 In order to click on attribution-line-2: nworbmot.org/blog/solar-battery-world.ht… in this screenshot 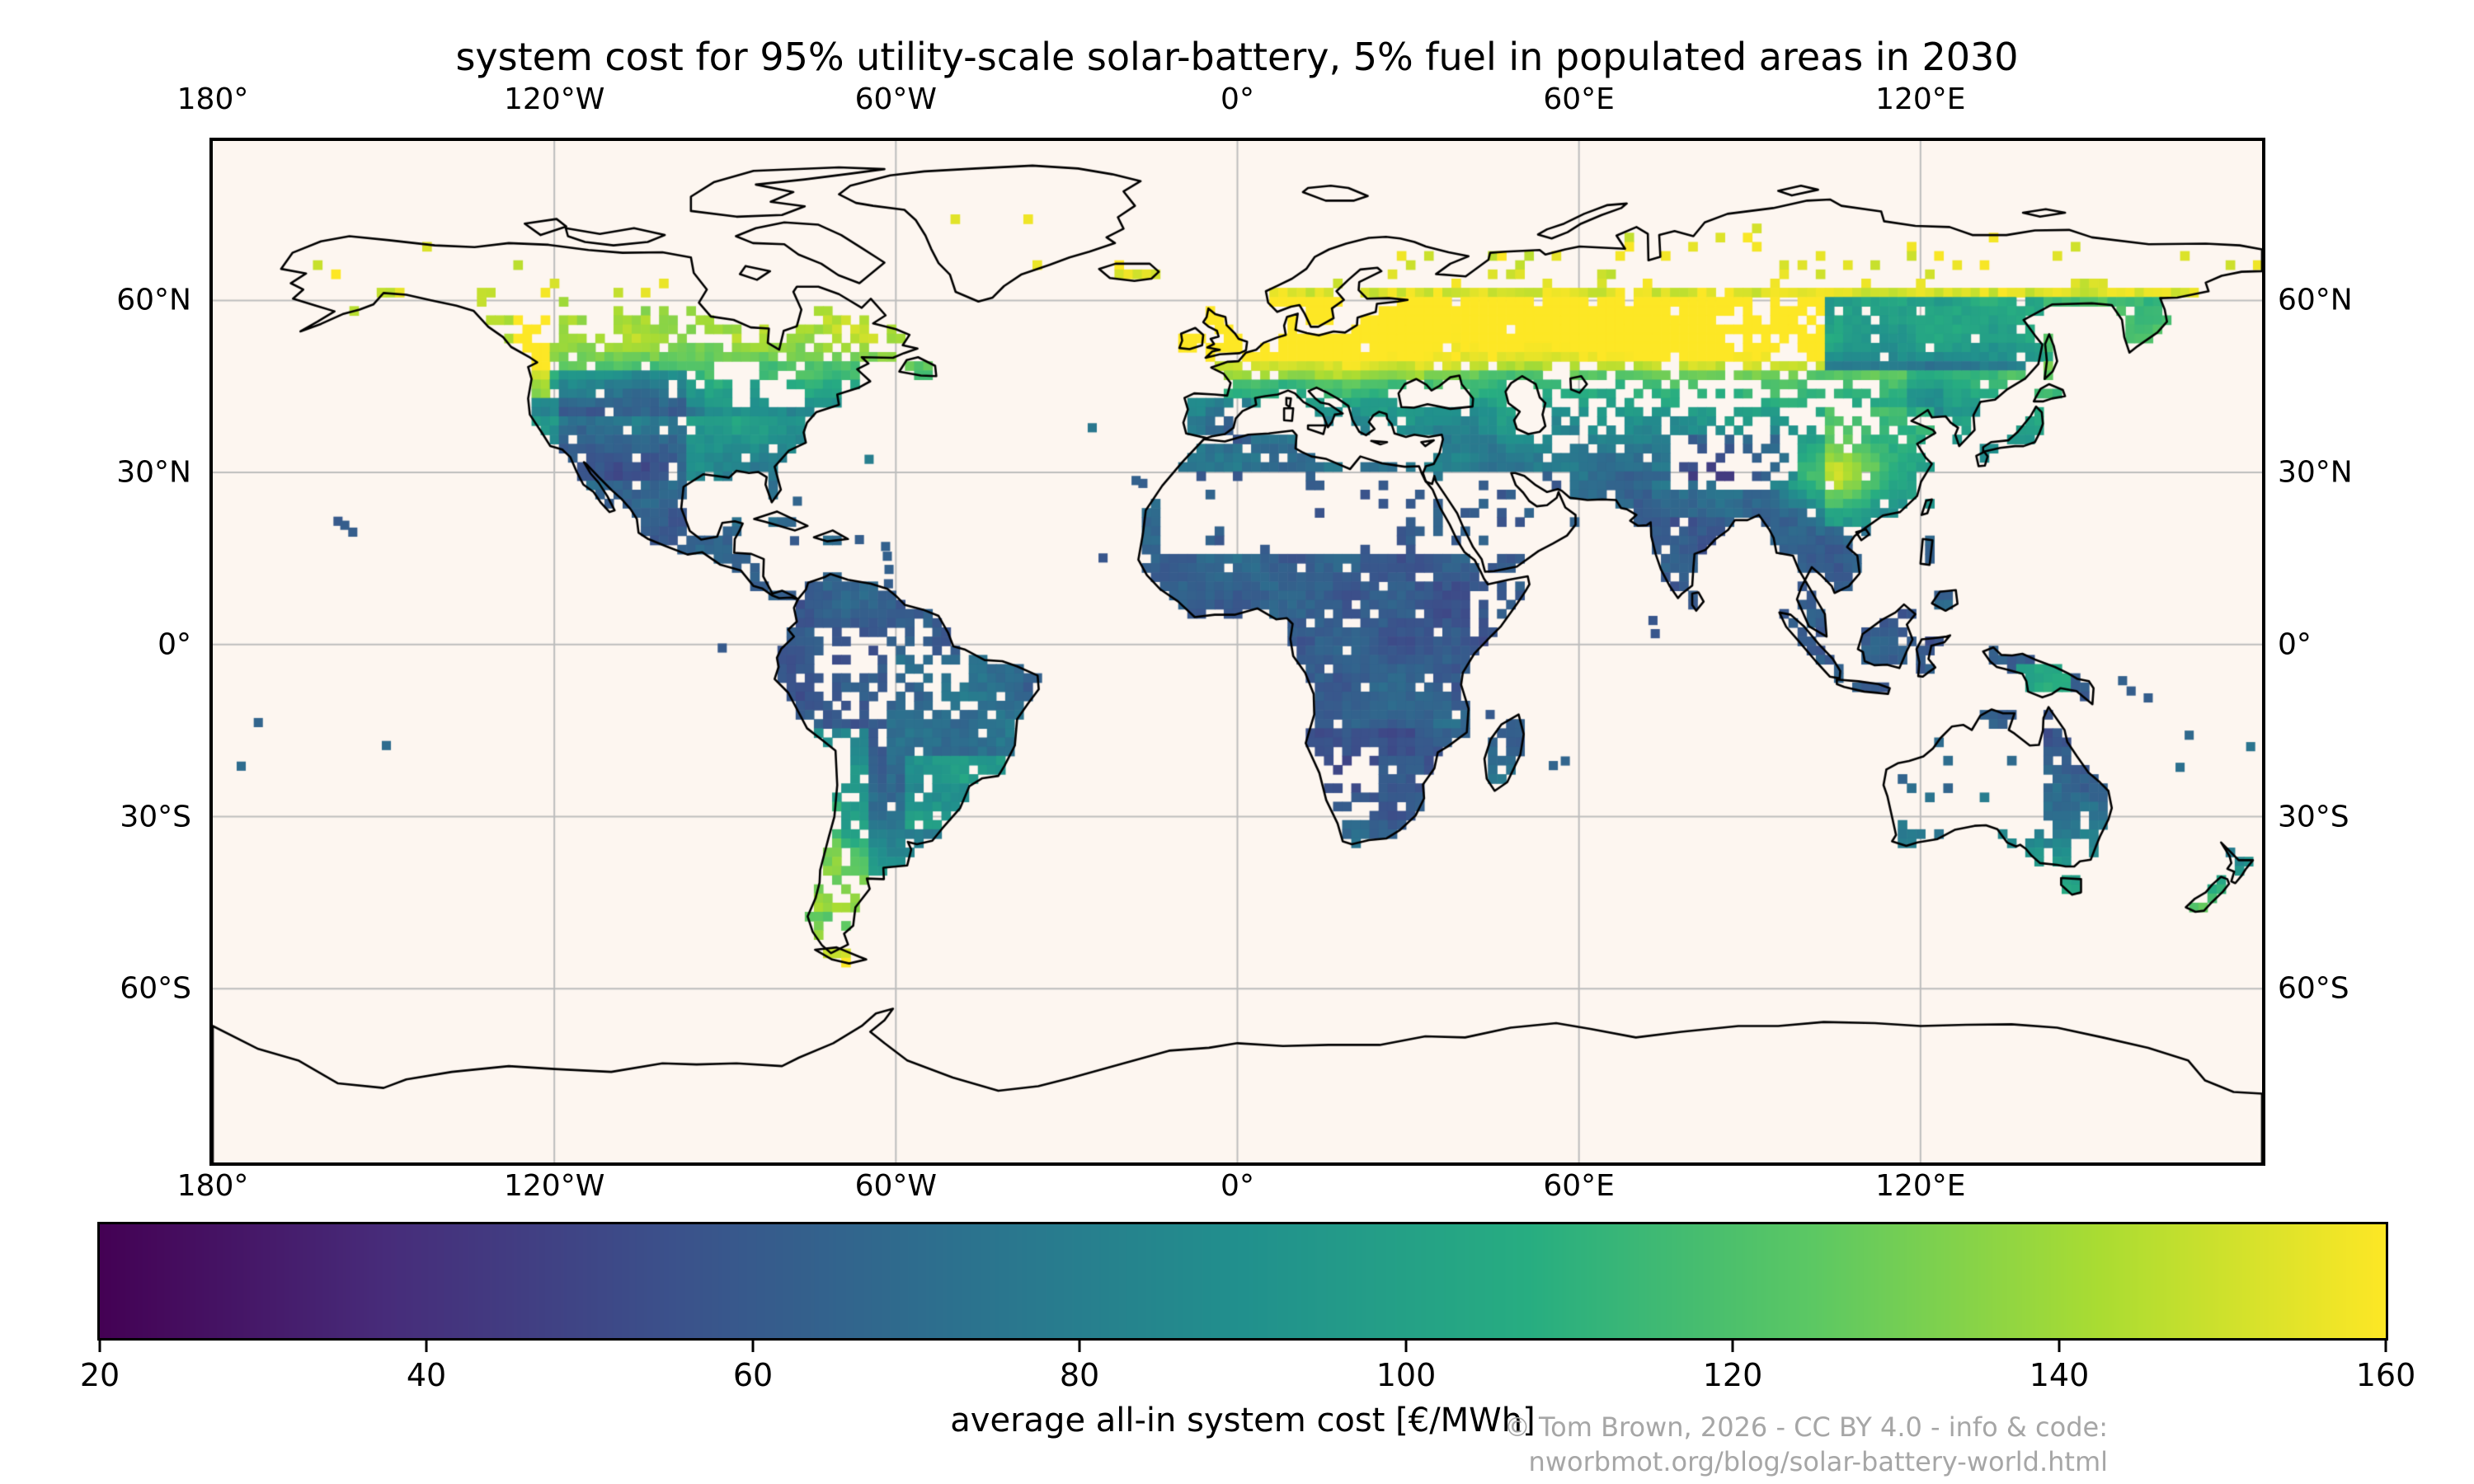, I will do `click(1818, 1461)`.